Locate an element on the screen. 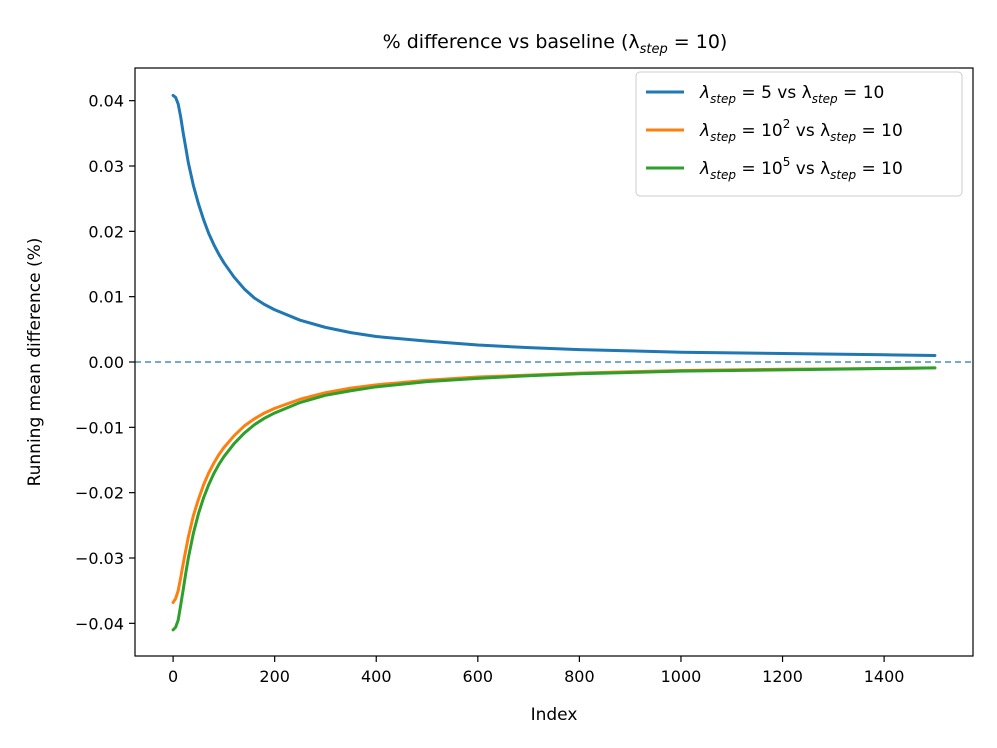  y-axis: −0.04 −0.03 −0.02 −0.01 0.00 0.01 0.02 0.03 0.04 is located at coordinates (105, 362).